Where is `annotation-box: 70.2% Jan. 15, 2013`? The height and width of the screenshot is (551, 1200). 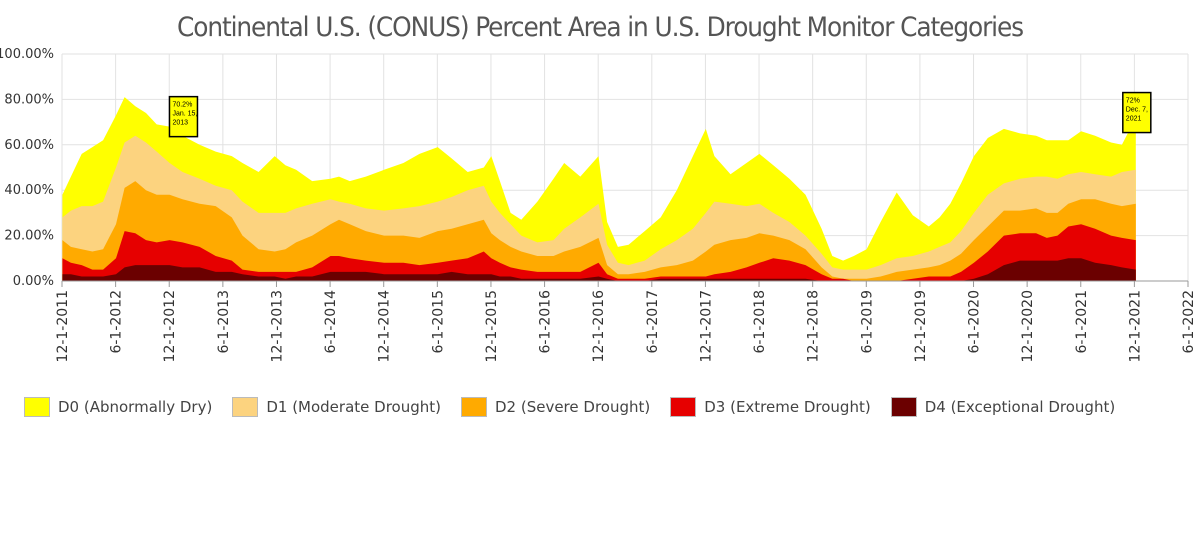
annotation-box: 70.2% Jan. 15, 2013 is located at coordinates (183, 116).